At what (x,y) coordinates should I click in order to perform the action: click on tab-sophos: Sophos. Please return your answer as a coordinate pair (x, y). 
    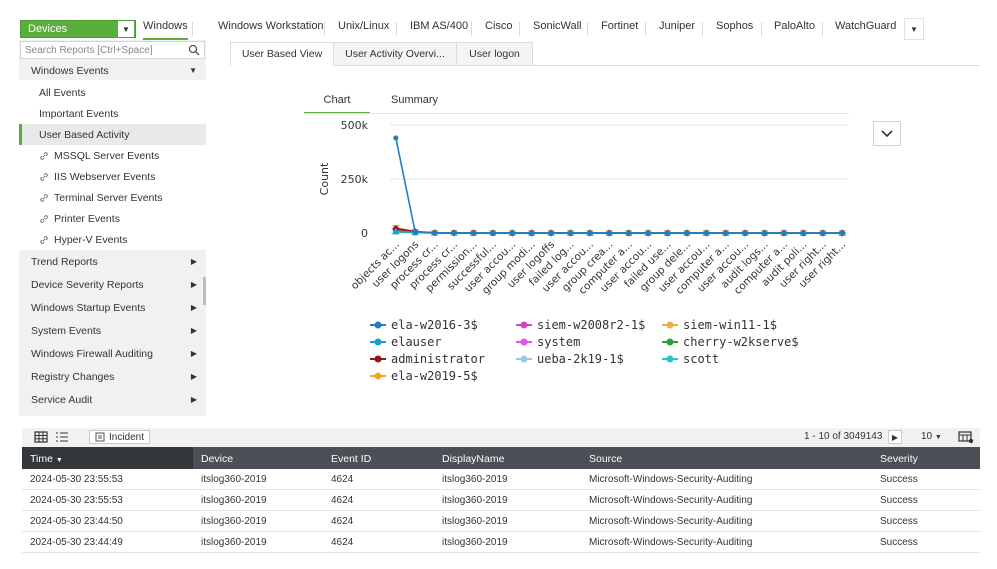
    Looking at the image, I should click on (735, 26).